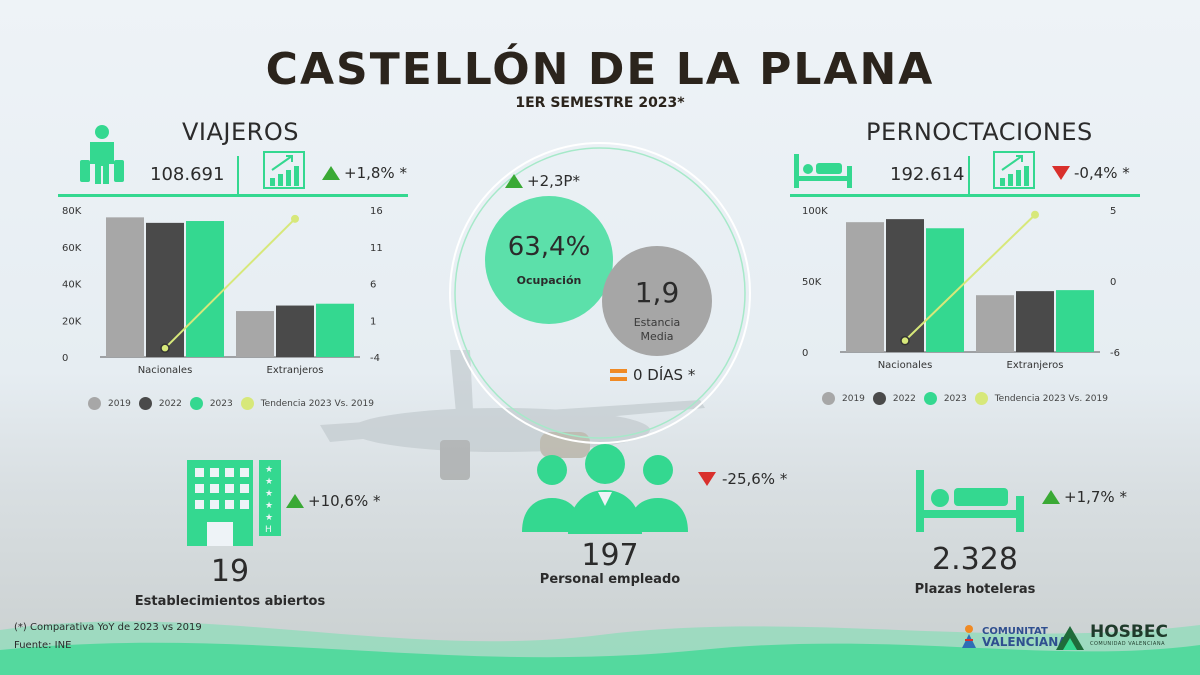  What do you see at coordinates (865, 287) in the screenshot?
I see `bar-2019-nacionales` at bounding box center [865, 287].